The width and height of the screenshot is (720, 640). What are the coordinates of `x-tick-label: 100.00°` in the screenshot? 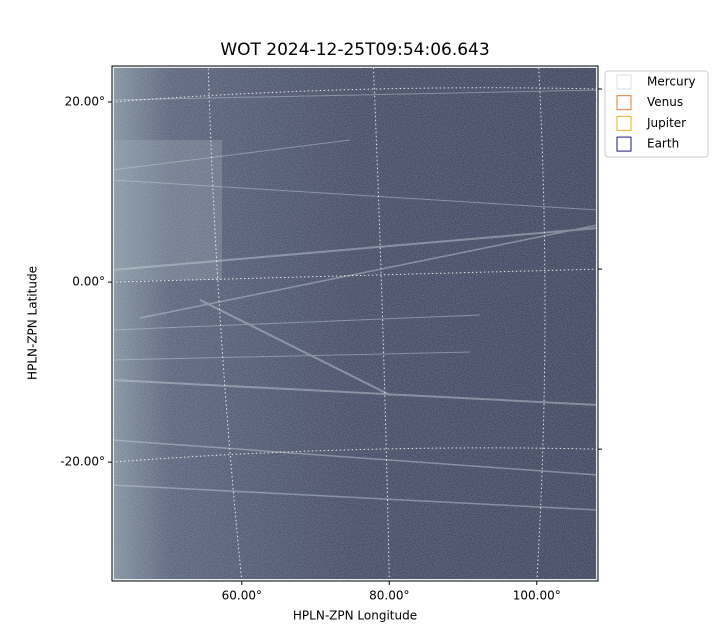 It's located at (537, 596).